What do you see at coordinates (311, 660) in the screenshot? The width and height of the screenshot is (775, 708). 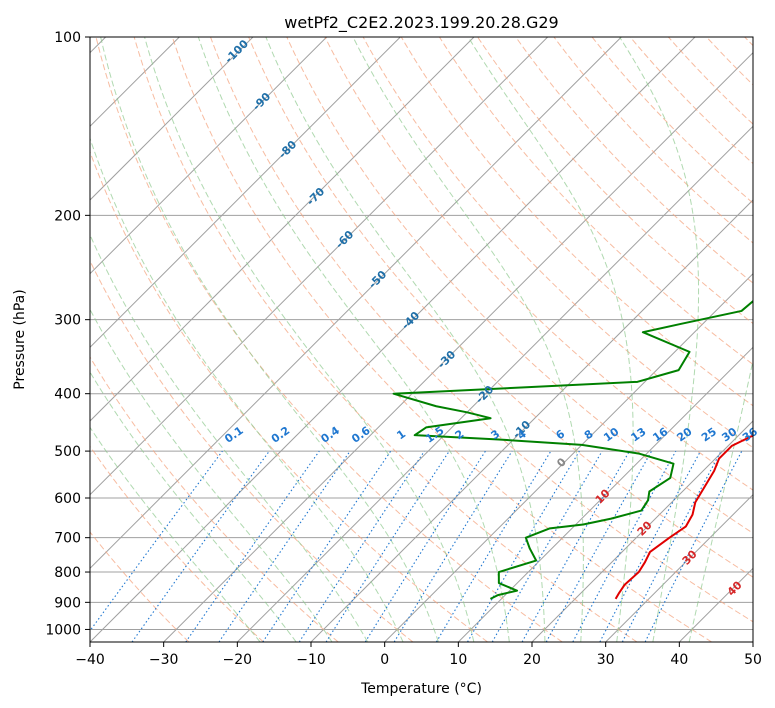 I see `x-tick-label: −10` at bounding box center [311, 660].